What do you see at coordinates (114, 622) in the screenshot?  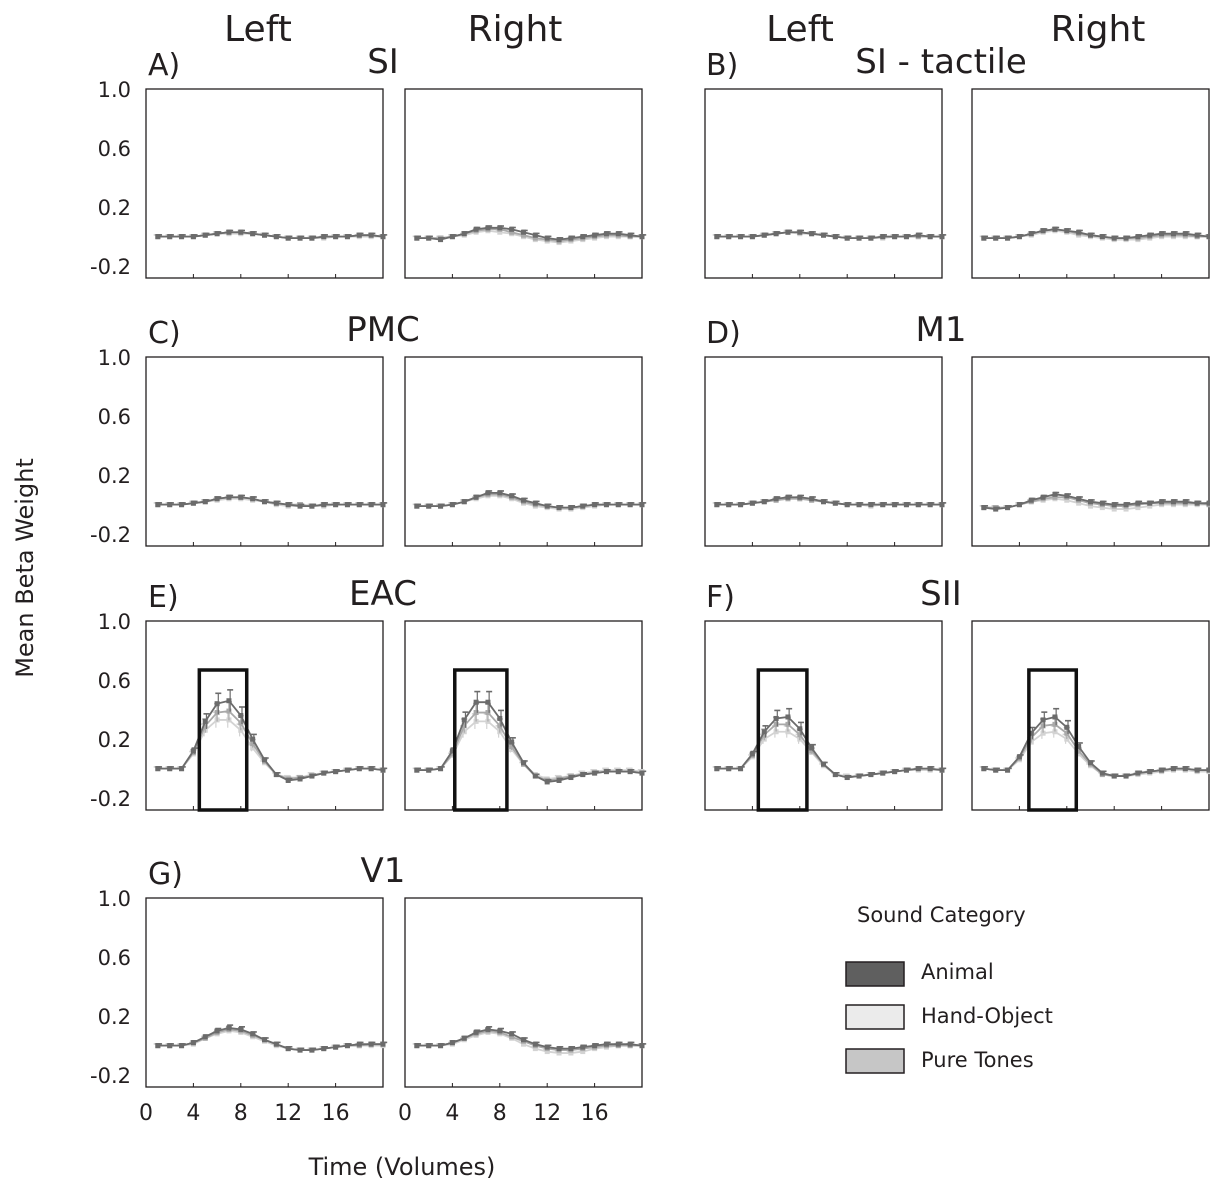 I see `y-tick-label: 1.0` at bounding box center [114, 622].